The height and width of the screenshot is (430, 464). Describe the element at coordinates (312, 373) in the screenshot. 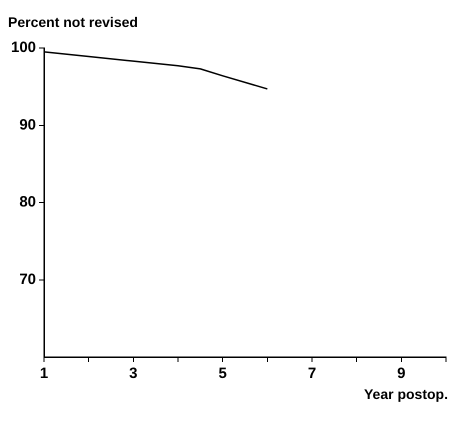

I see `x-tick-label: 7` at that location.